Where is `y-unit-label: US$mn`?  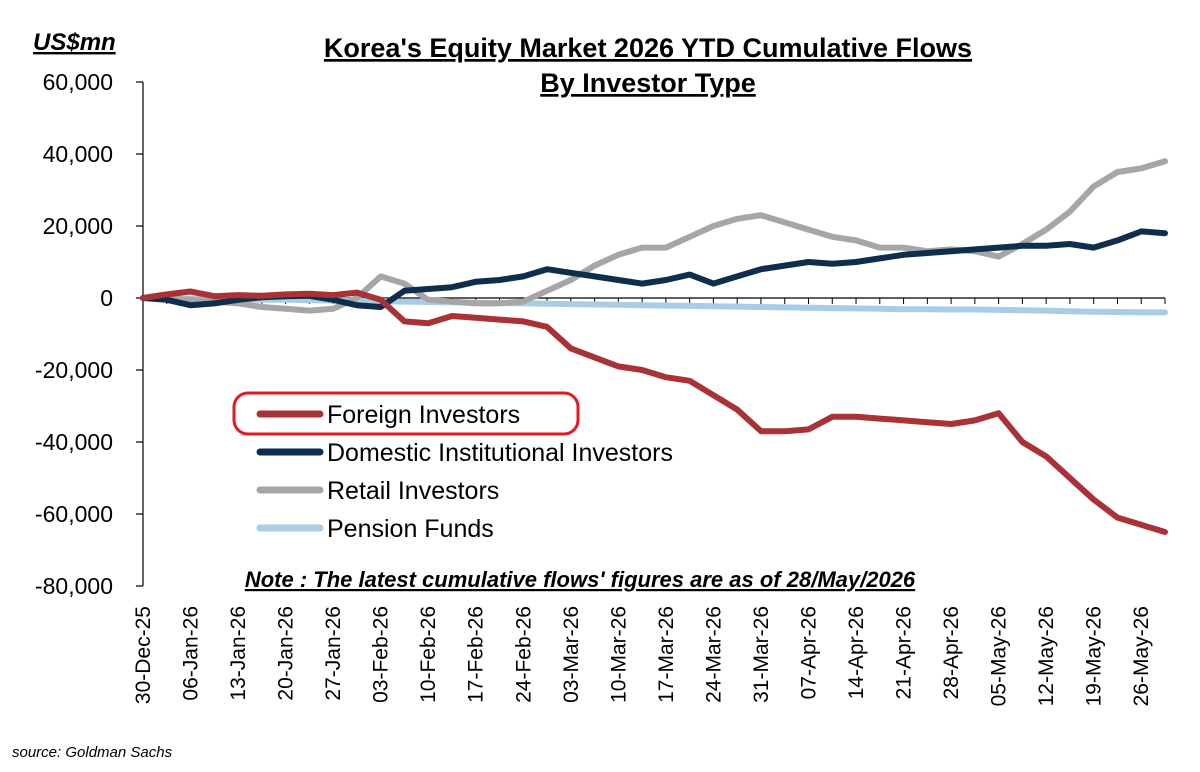
y-unit-label: US$mn is located at coordinates (74, 42).